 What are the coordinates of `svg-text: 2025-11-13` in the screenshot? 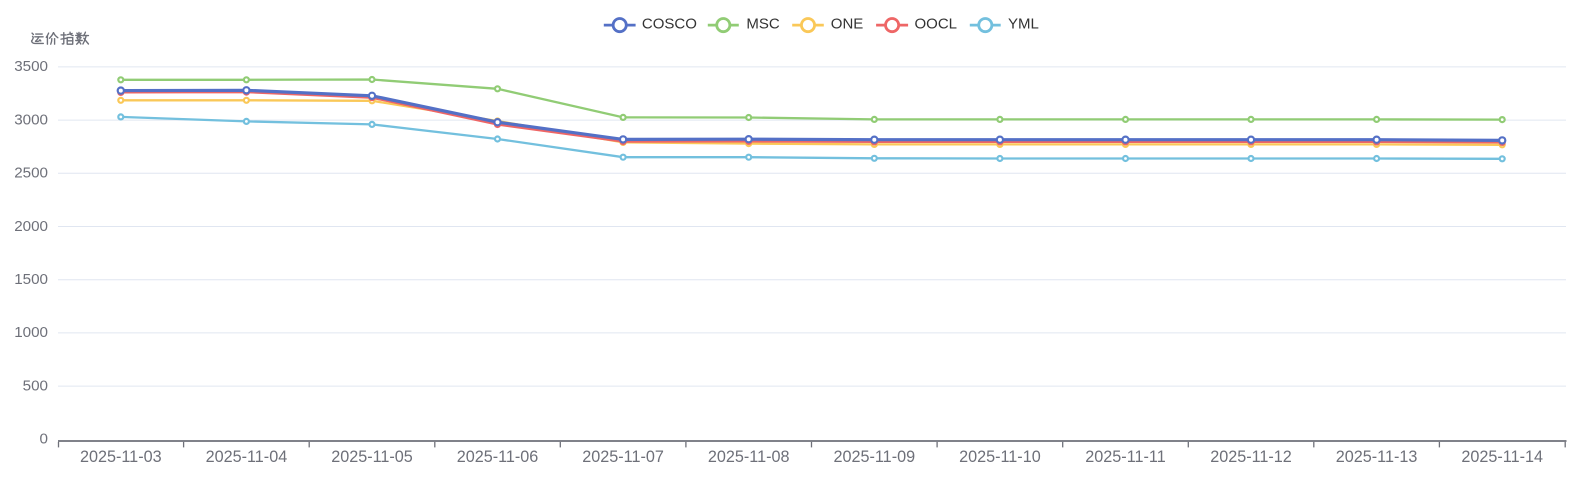 It's located at (1377, 457).